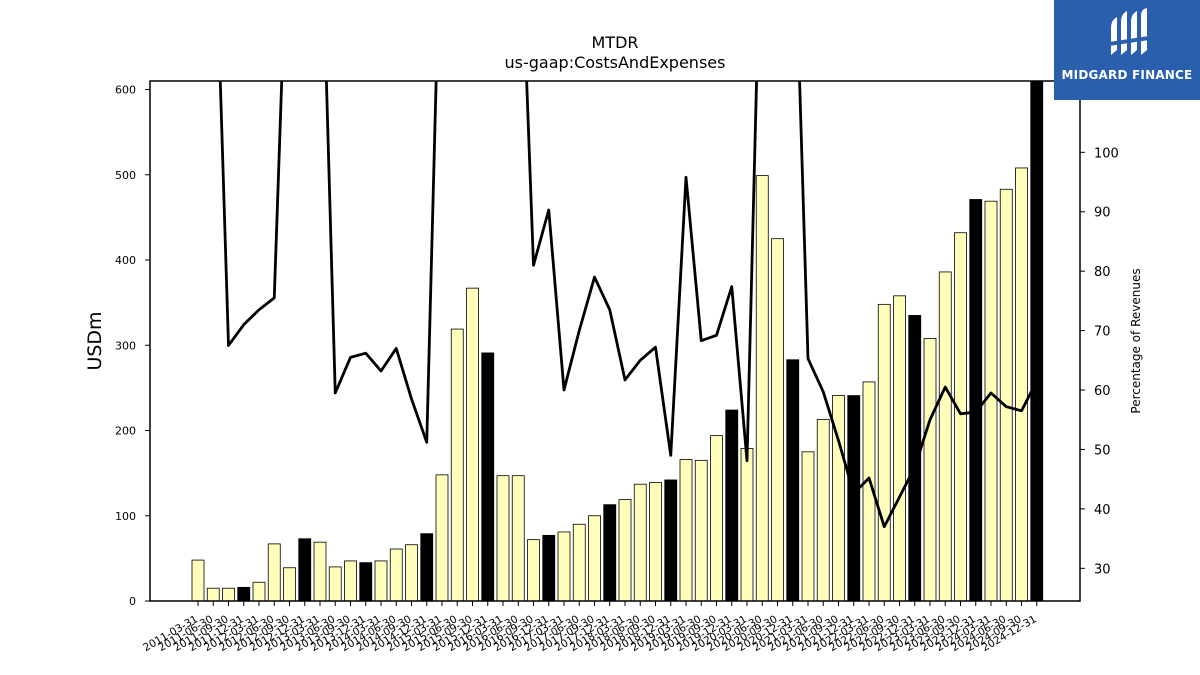  What do you see at coordinates (1136, 340) in the screenshot?
I see `y2-axis-label: Percentage of Revenues` at bounding box center [1136, 340].